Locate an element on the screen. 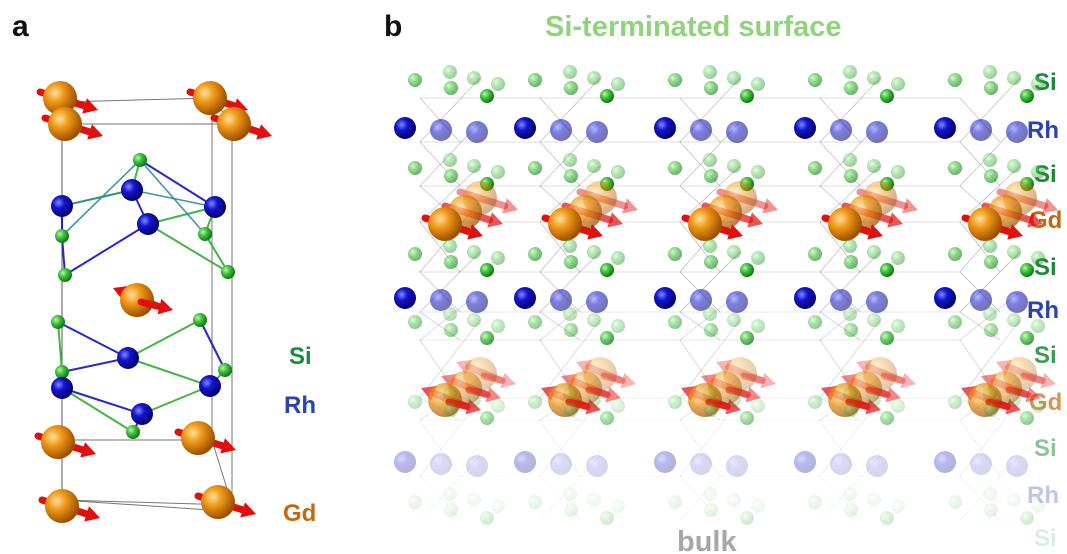 The width and height of the screenshot is (1067, 554). legend-gd-label: Gd is located at coordinates (299, 513).